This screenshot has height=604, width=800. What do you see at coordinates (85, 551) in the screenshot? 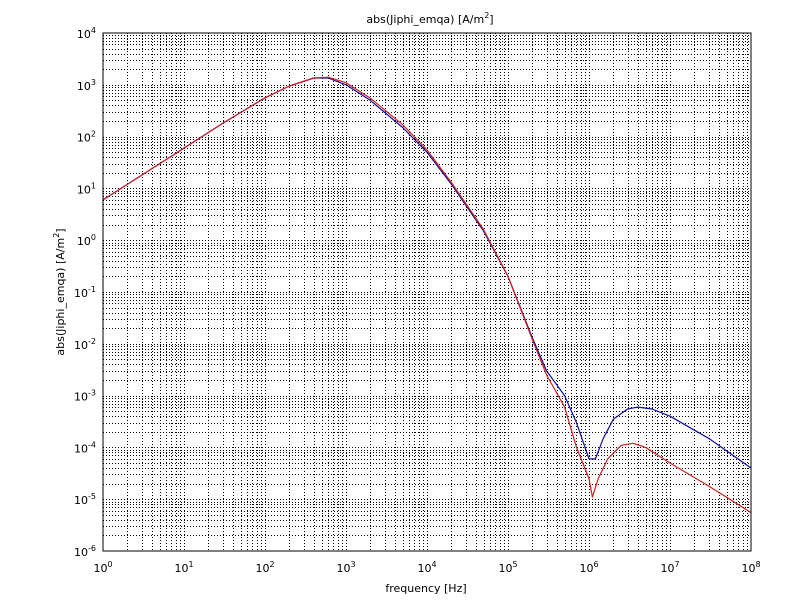
I see `y-tick-label: 10⁻⁶` at bounding box center [85, 551].